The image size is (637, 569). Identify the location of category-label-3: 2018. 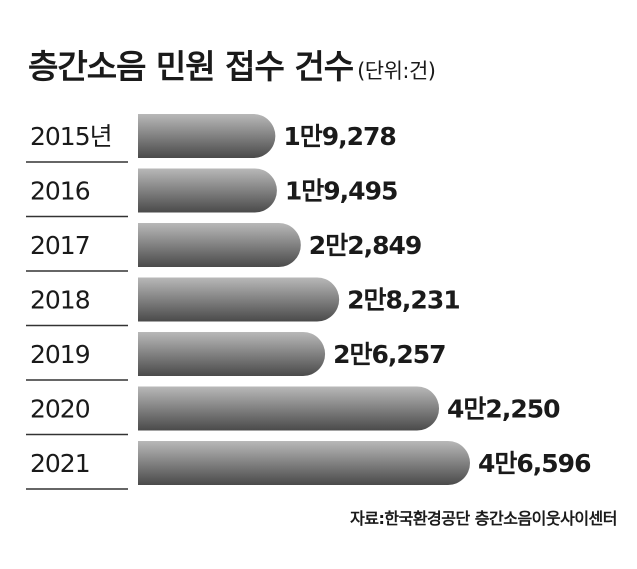
(60, 300).